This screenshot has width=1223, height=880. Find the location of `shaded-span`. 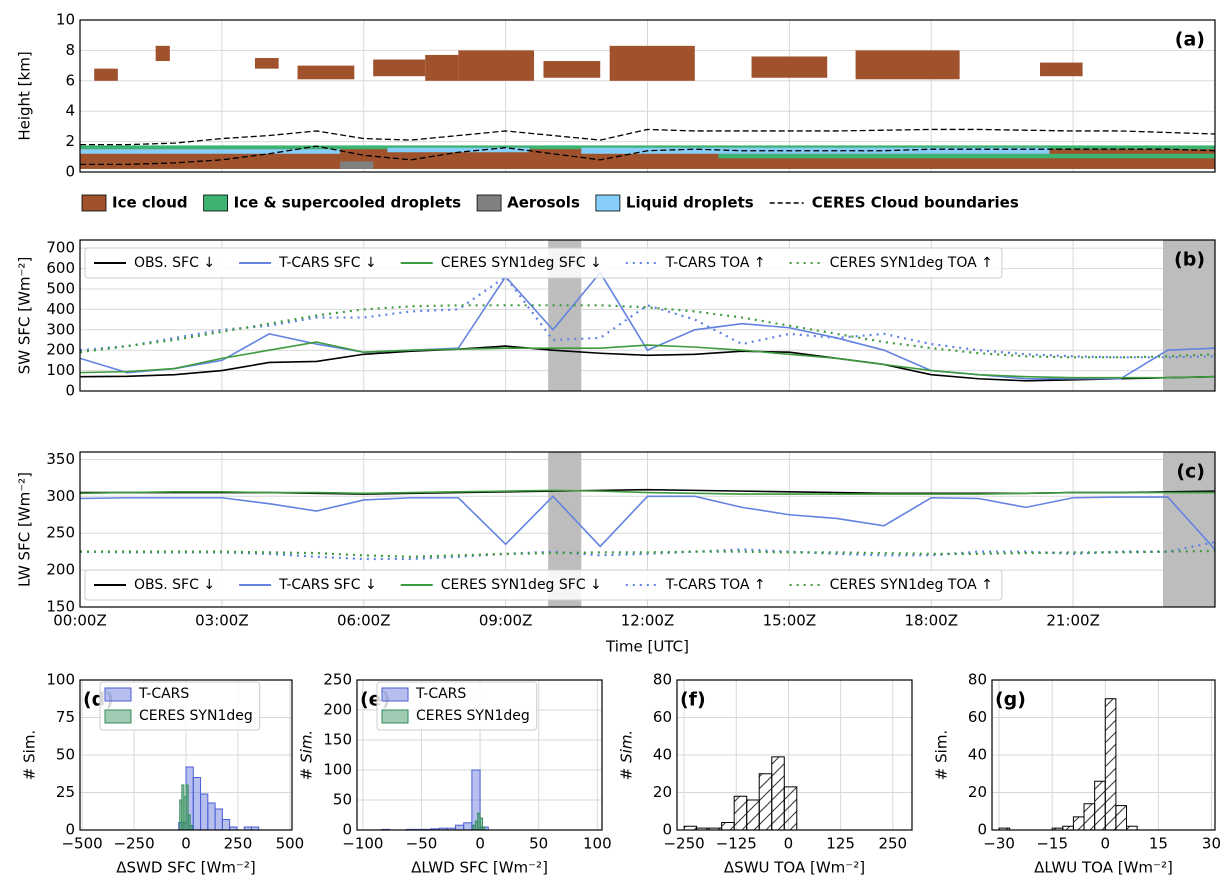

shaded-span is located at coordinates (1188, 315).